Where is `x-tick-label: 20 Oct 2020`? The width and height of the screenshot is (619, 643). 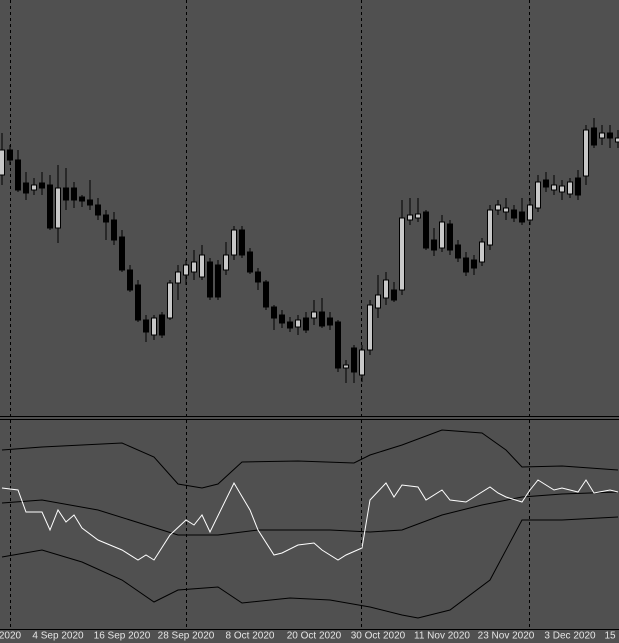
x-tick-label: 20 Oct 2020 is located at coordinates (314, 636).